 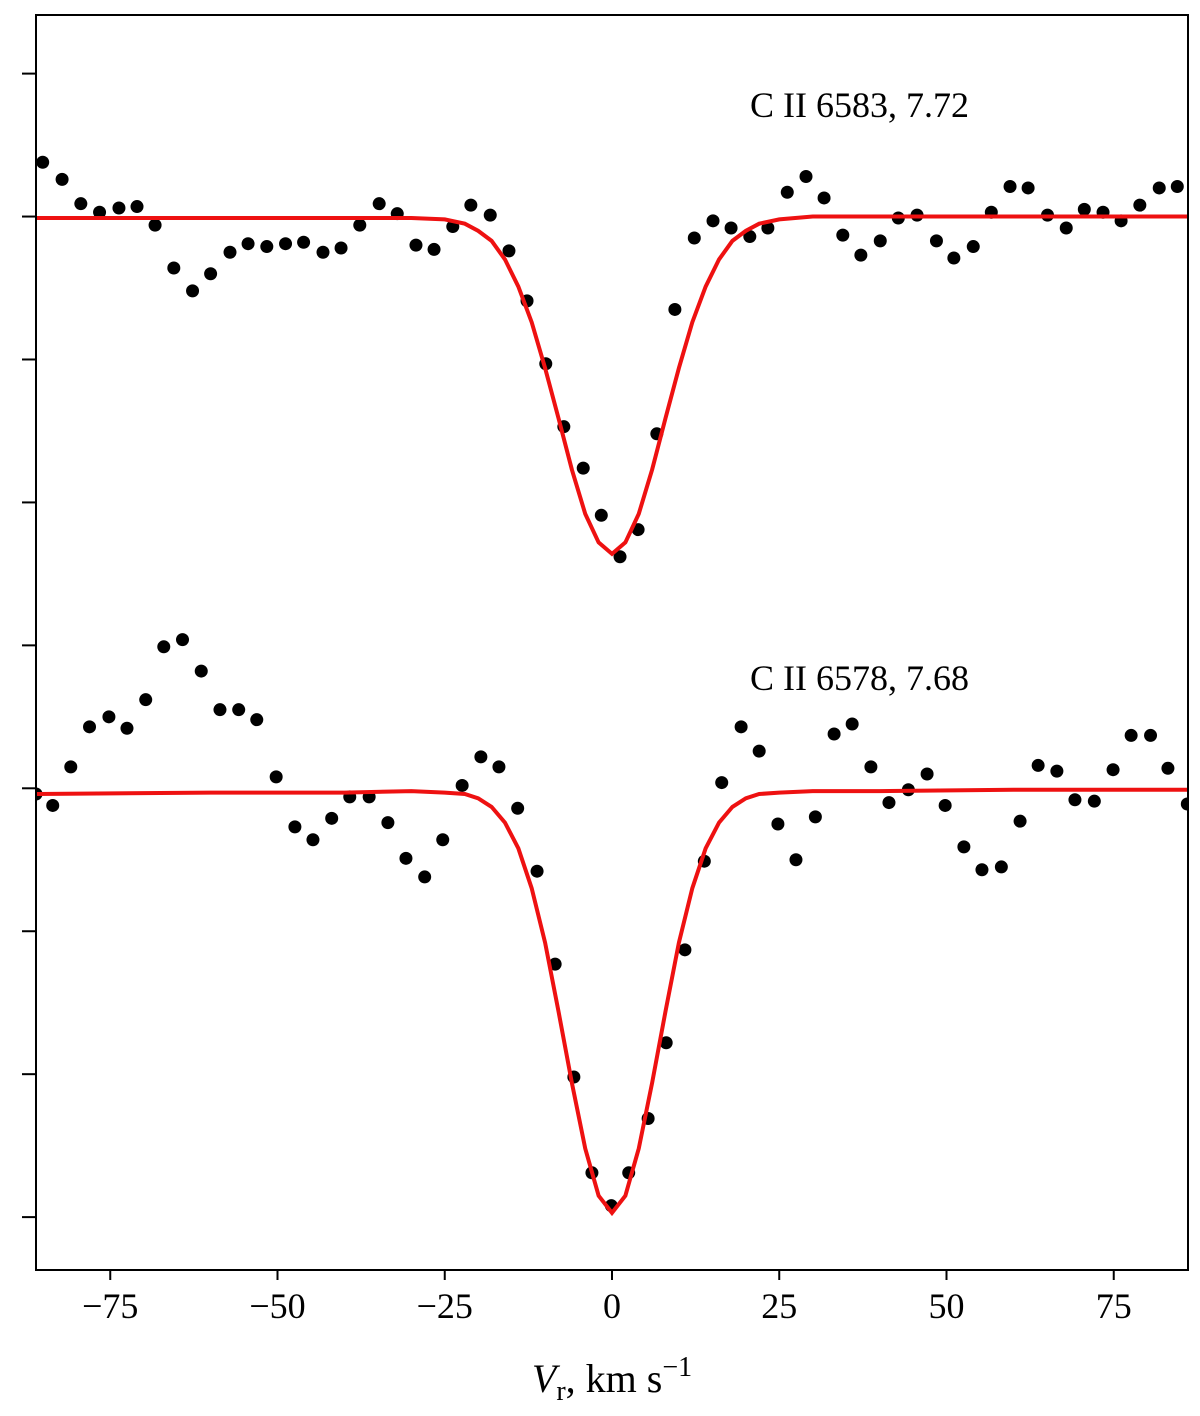 I want to click on annotation: C II 6578, 7.68, so click(x=859, y=678).